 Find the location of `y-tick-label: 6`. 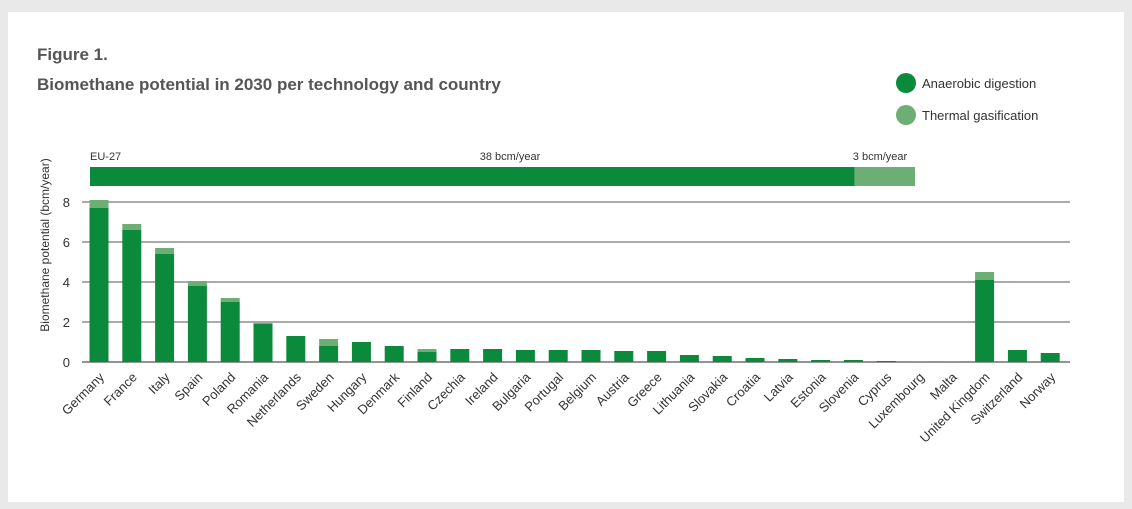

y-tick-label: 6 is located at coordinates (66, 242).